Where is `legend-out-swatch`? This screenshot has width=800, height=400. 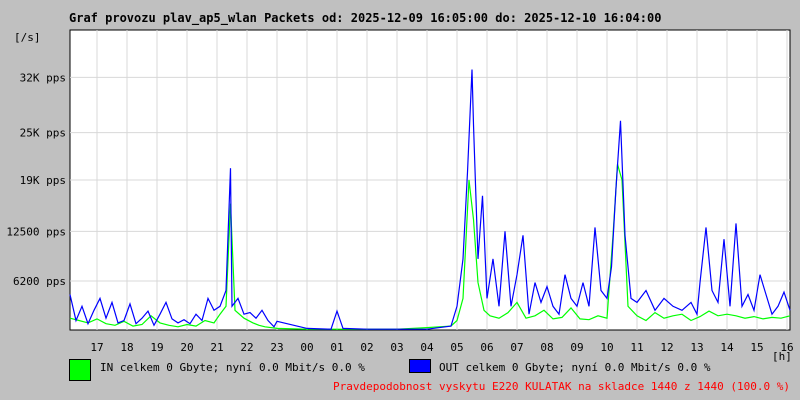
legend-out-swatch is located at coordinates (420, 366).